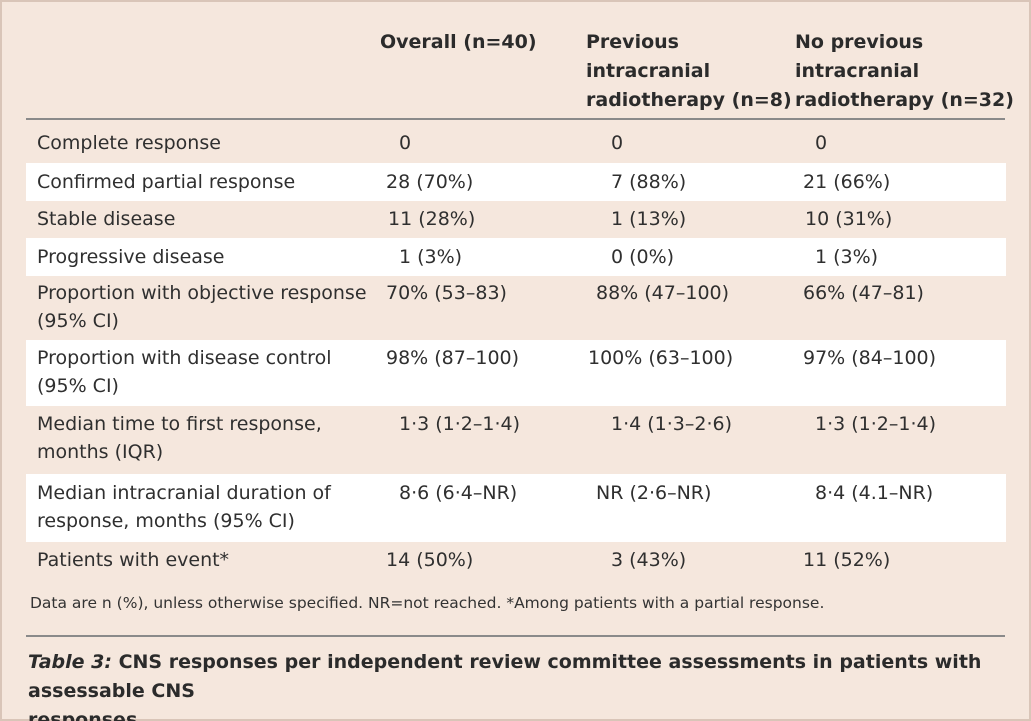 This screenshot has width=1031, height=721. What do you see at coordinates (458, 493) in the screenshot?
I see `cell-overall: 8·6 (6·4–NR)` at bounding box center [458, 493].